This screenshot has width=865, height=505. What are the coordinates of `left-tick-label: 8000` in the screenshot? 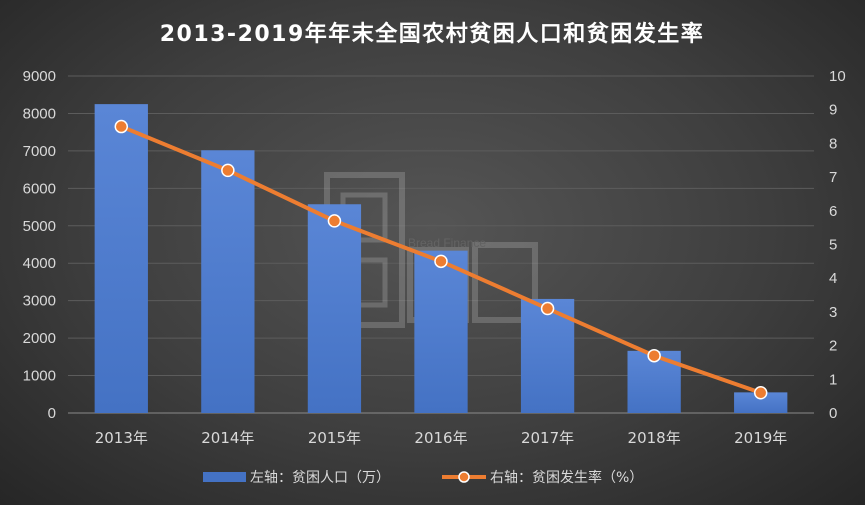 It's located at (39, 113).